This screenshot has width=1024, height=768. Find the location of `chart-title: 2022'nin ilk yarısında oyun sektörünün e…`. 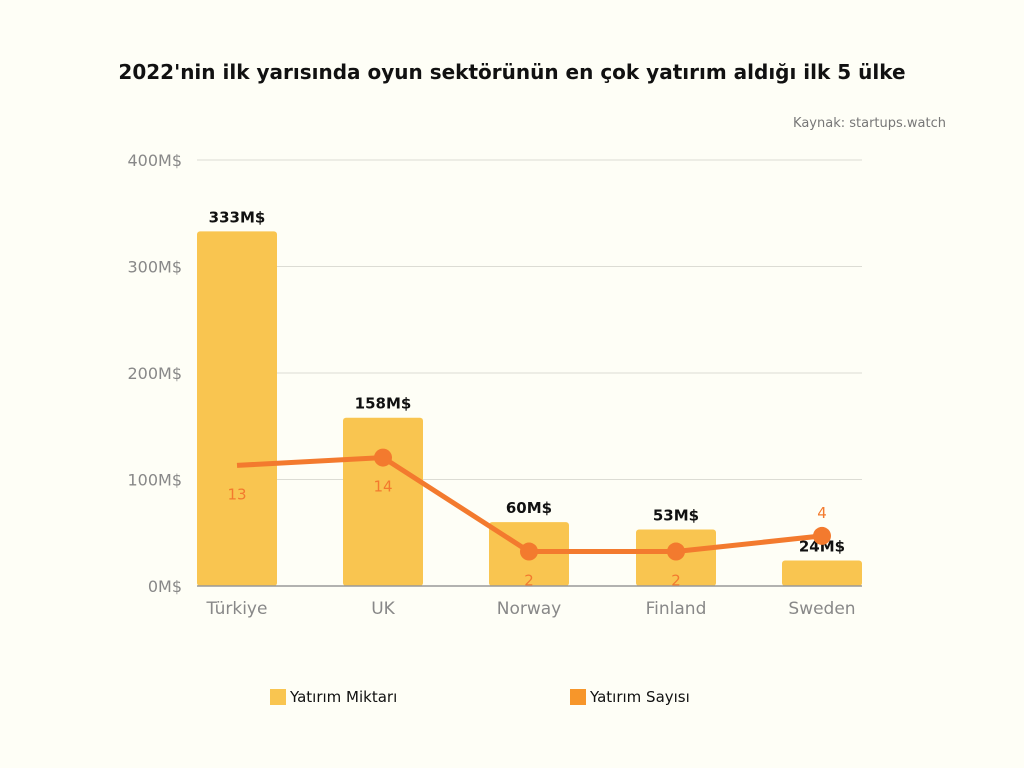

chart-title: 2022'nin ilk yarısında oyun sektörünün e… is located at coordinates (512, 72).